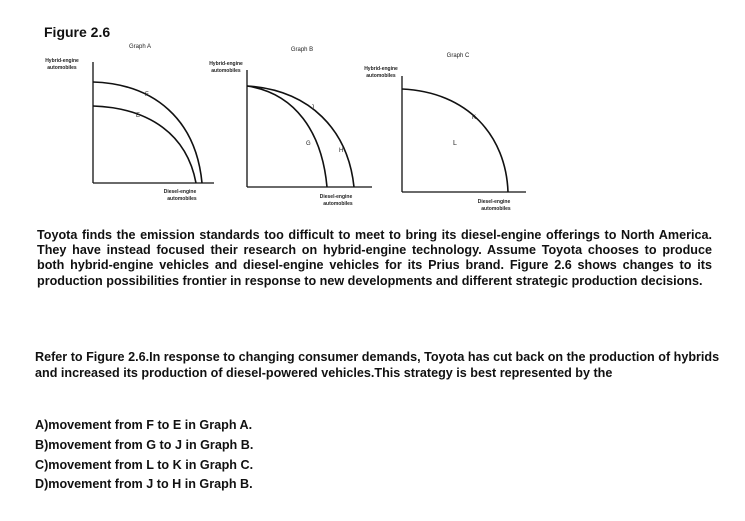 The height and width of the screenshot is (521, 745). I want to click on graph-c-point-l: L, so click(455, 143).